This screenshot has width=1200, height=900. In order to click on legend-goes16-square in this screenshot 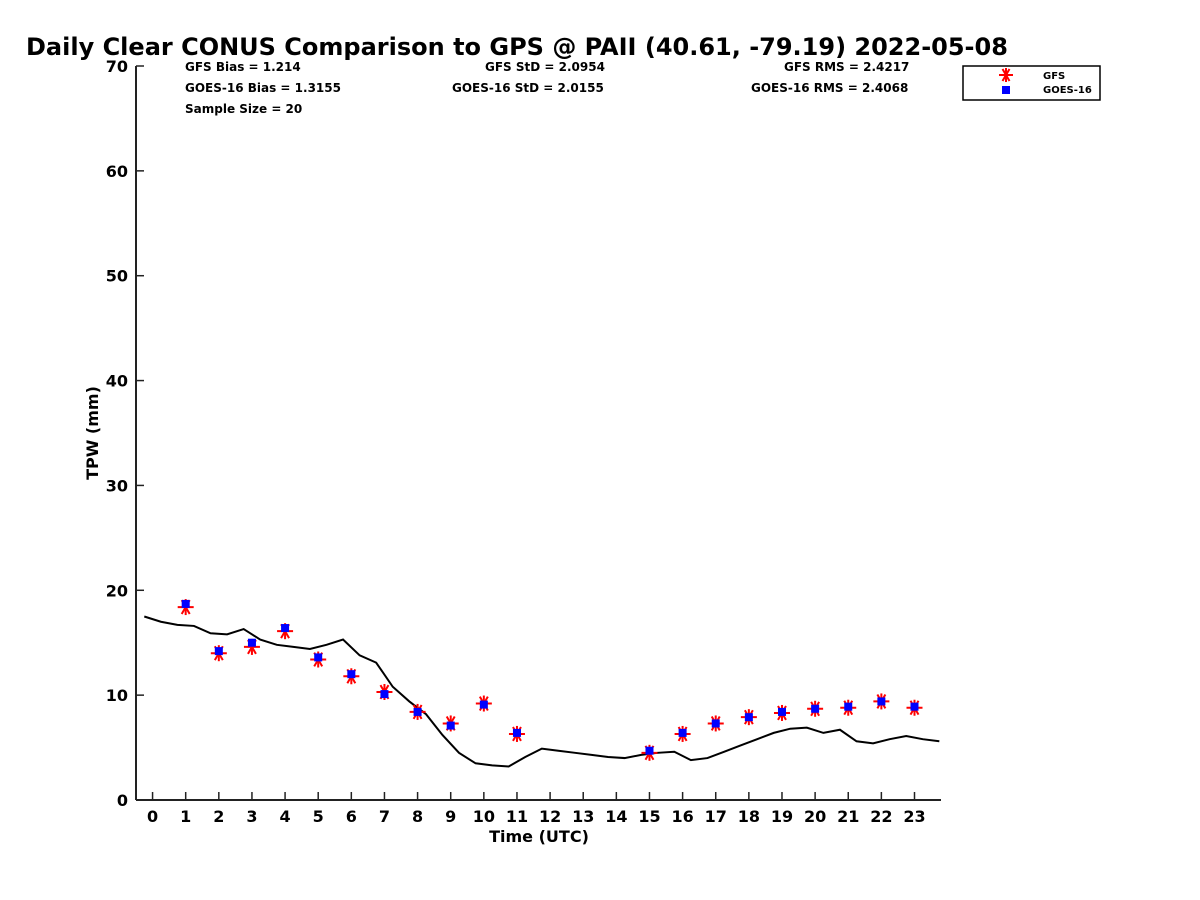, I will do `click(1006, 90)`.